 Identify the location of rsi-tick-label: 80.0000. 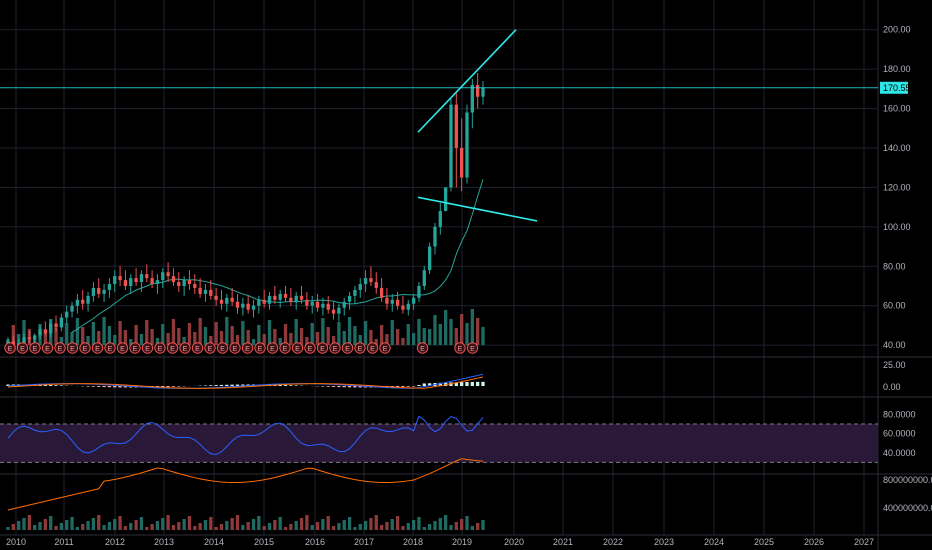
(899, 414).